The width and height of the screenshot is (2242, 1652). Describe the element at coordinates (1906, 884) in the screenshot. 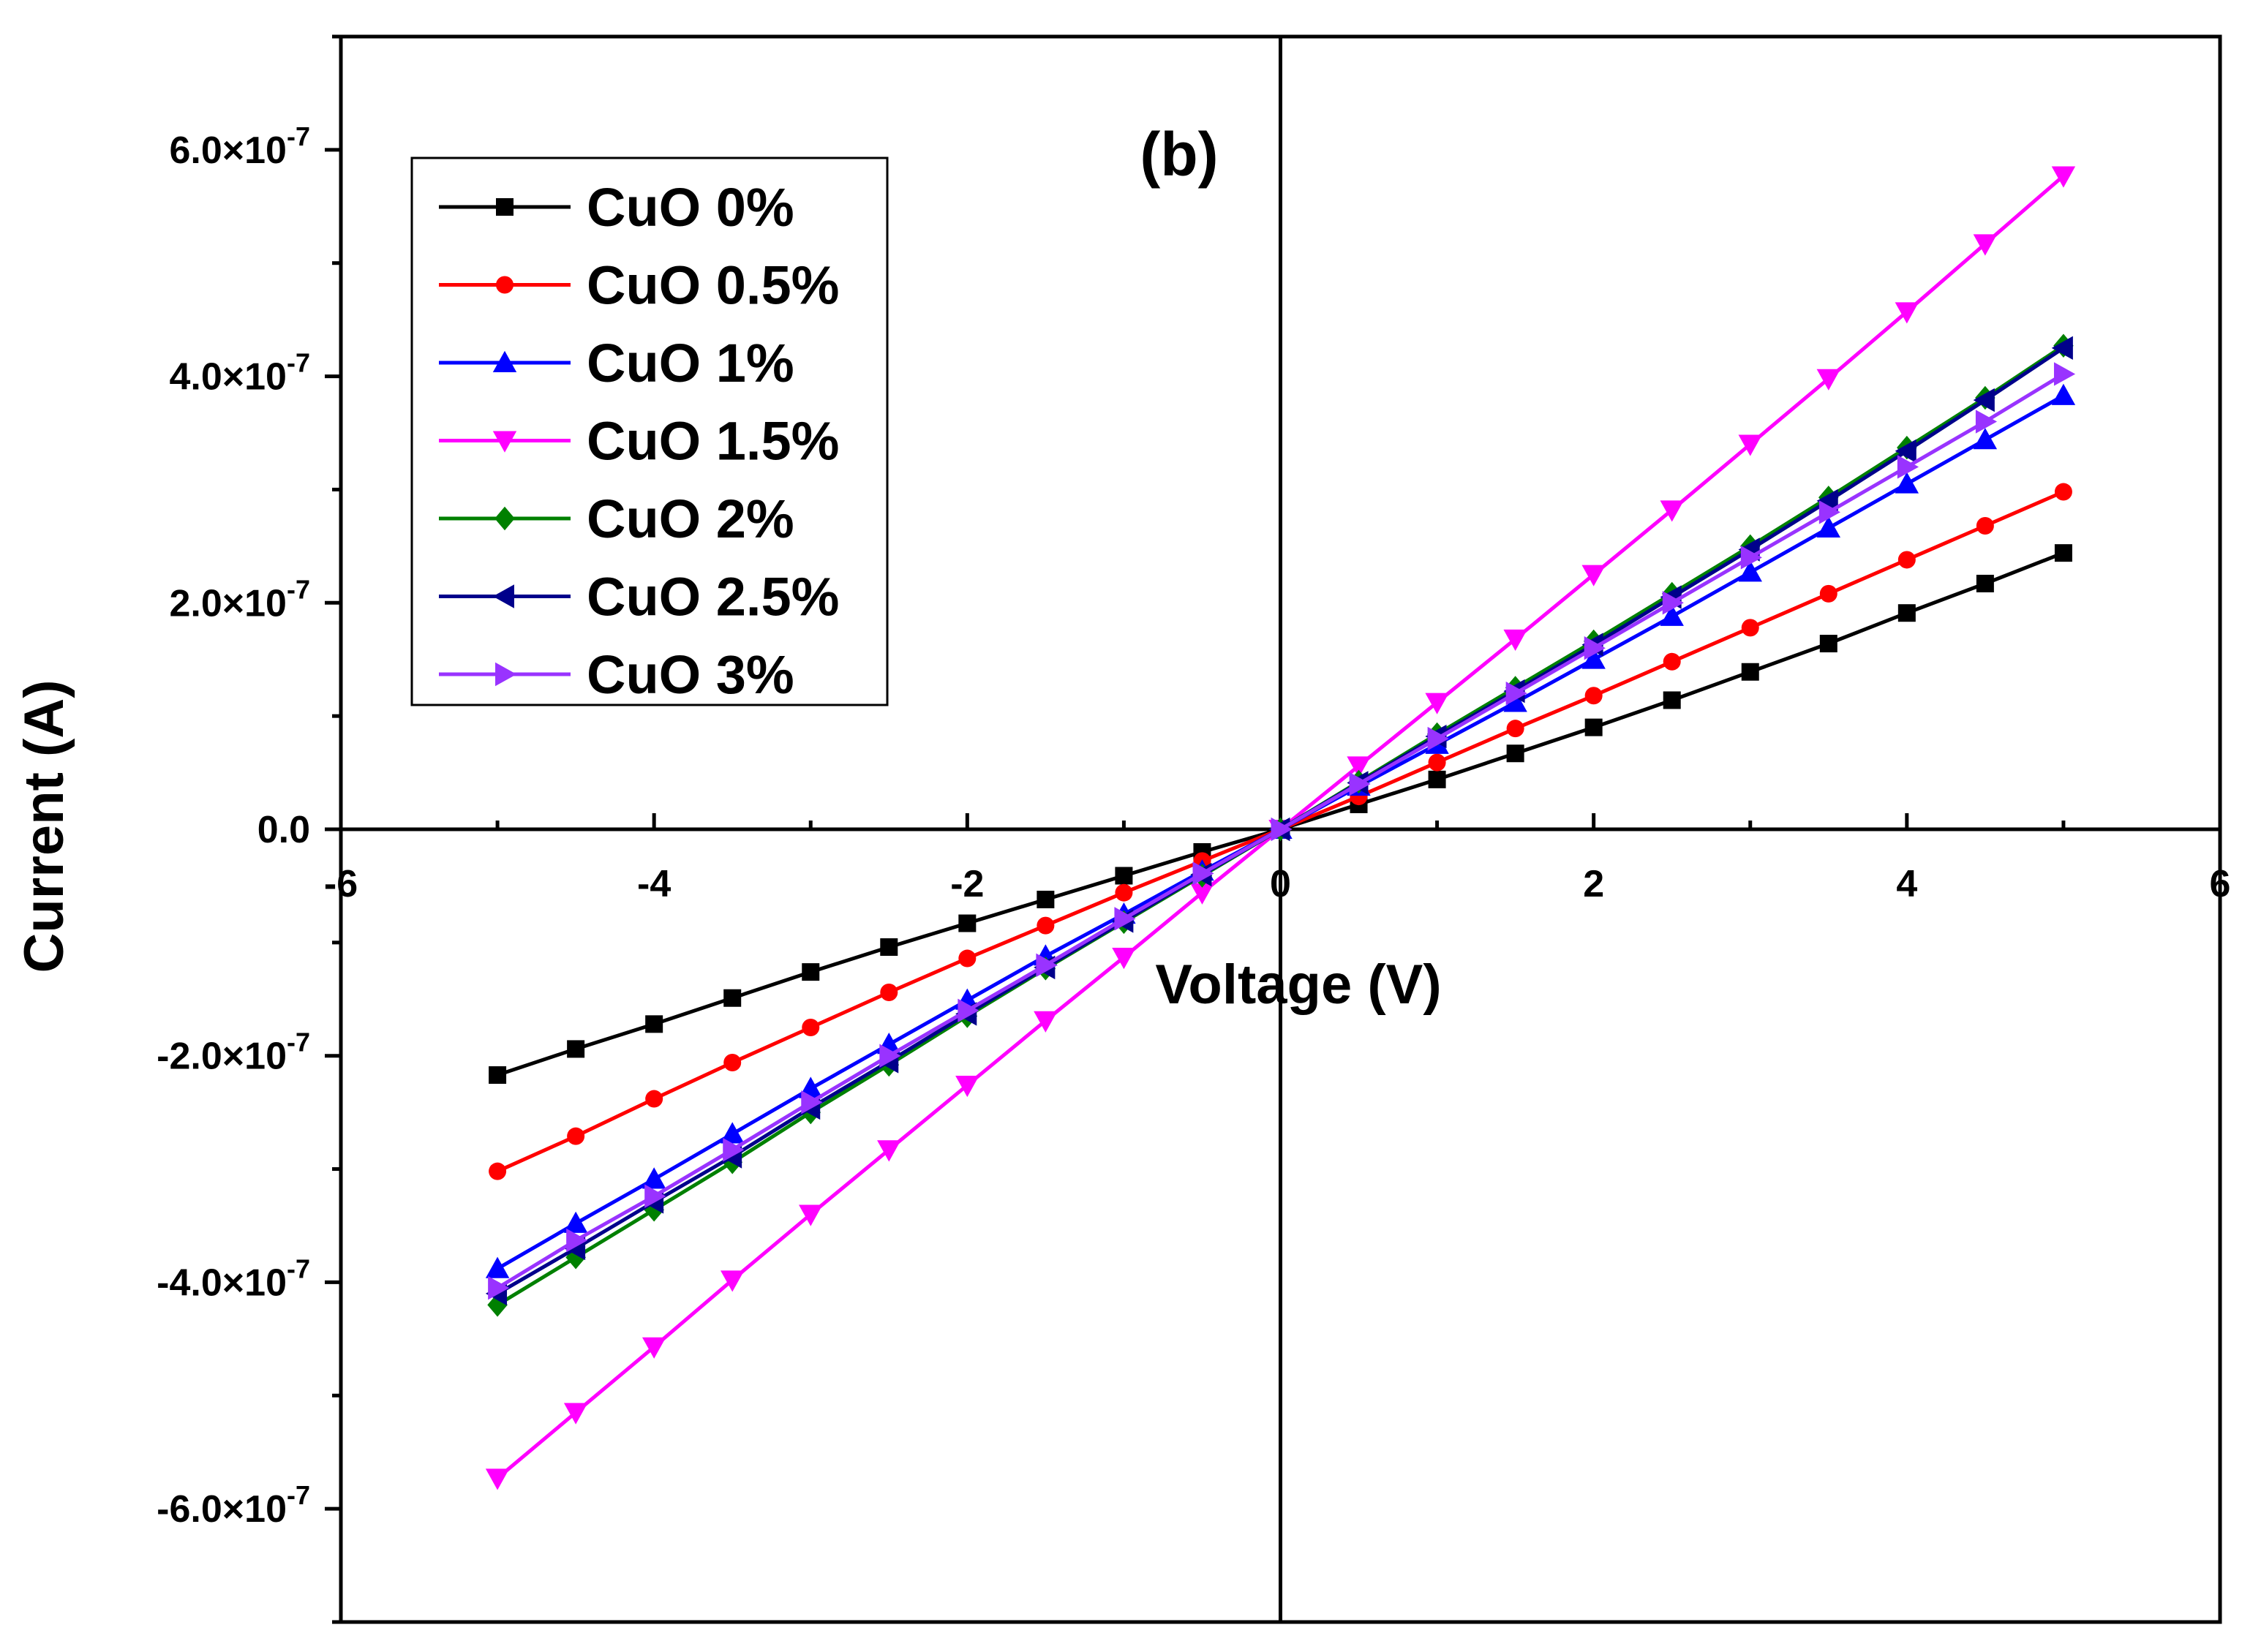

I see `x-tick-label: 4` at that location.